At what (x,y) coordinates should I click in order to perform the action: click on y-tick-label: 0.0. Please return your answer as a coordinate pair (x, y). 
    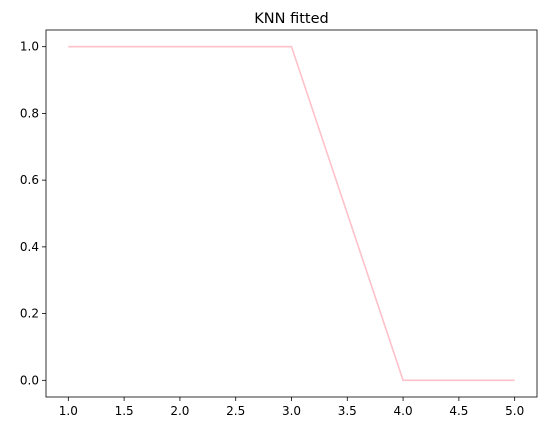
    Looking at the image, I should click on (29, 380).